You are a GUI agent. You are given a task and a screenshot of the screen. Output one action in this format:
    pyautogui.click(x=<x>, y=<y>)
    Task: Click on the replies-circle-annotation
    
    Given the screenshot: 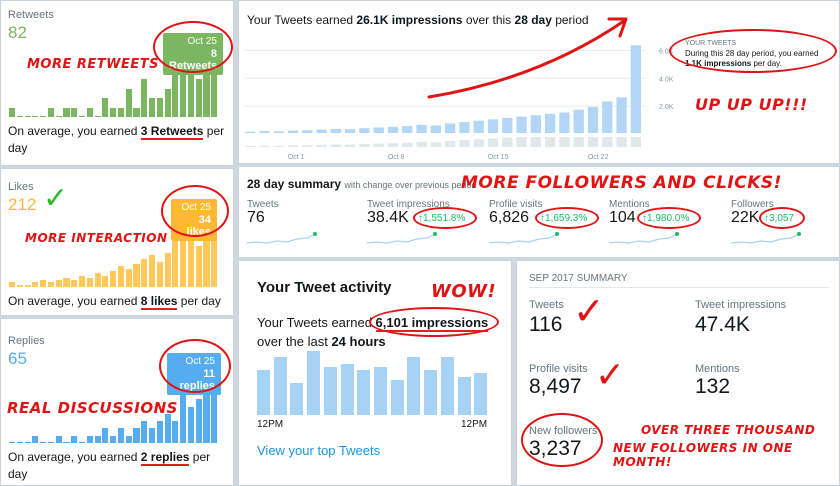 What is the action you would take?
    pyautogui.click(x=195, y=366)
    